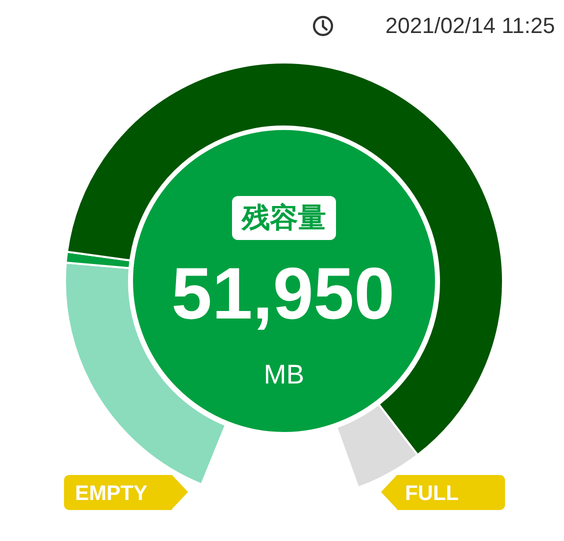  I want to click on text: EMPTY, so click(111, 493).